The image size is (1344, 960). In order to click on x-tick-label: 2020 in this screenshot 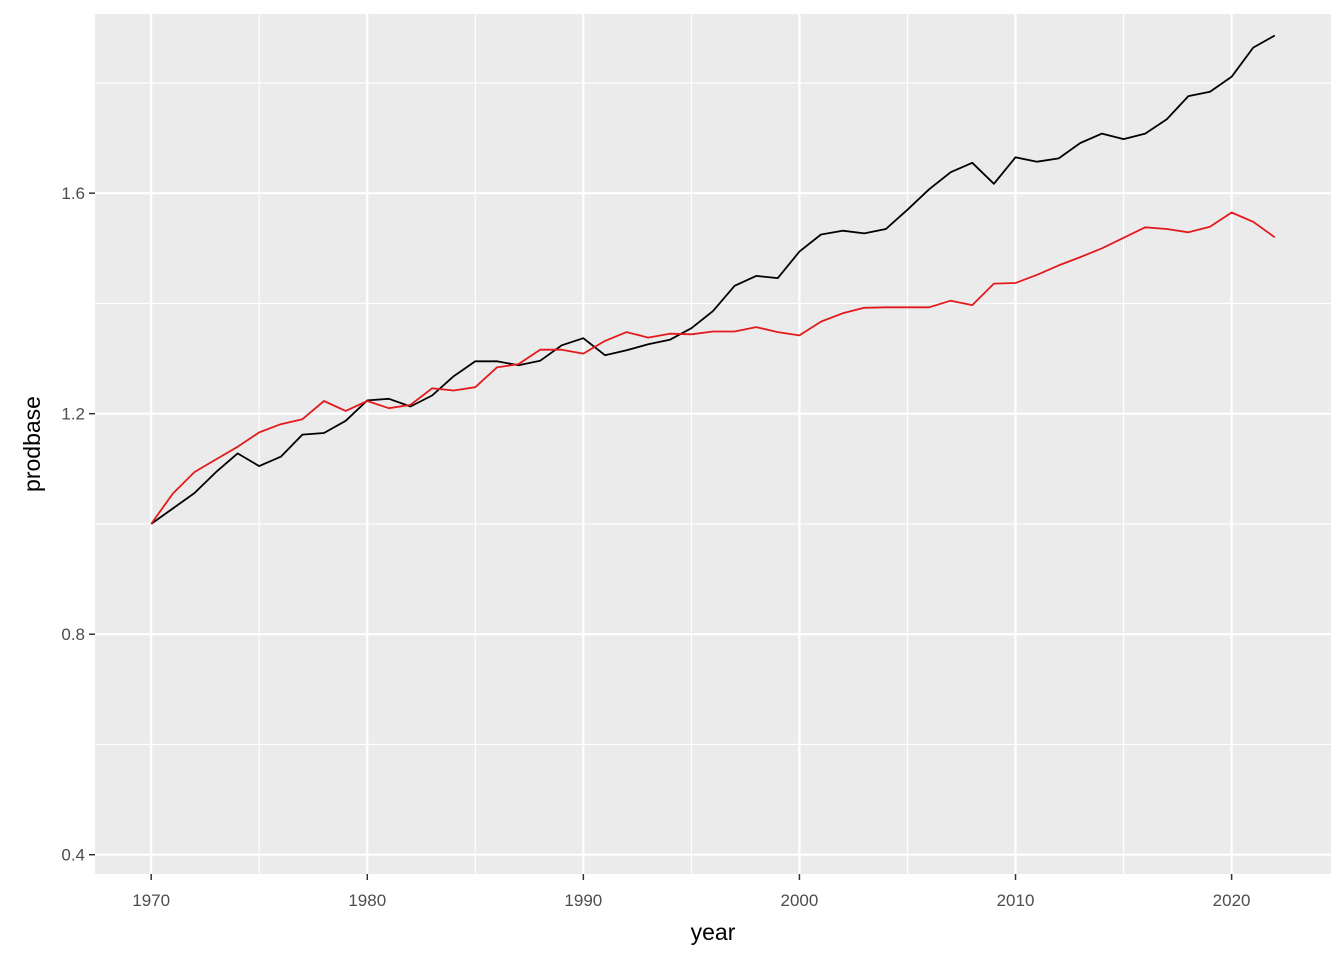, I will do `click(1232, 900)`.